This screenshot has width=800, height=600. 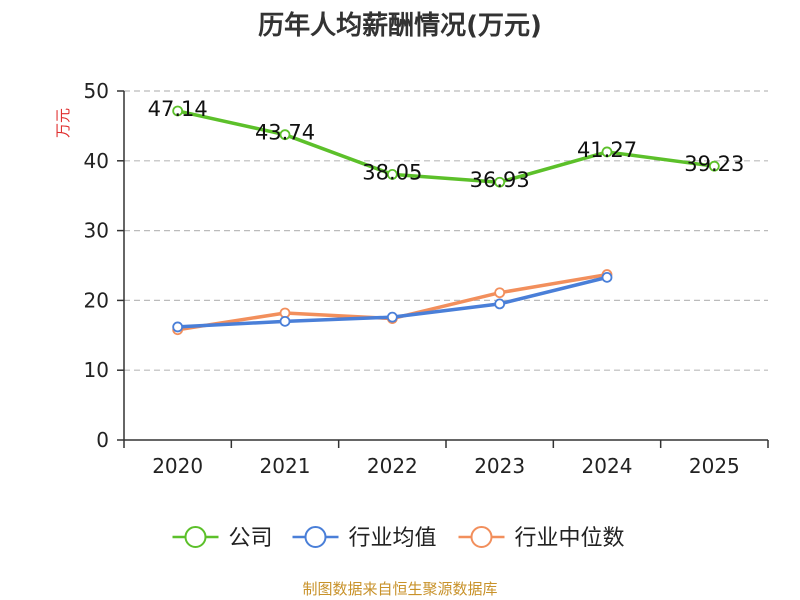 I want to click on legend-item-1: 行业均值, so click(x=364, y=538).